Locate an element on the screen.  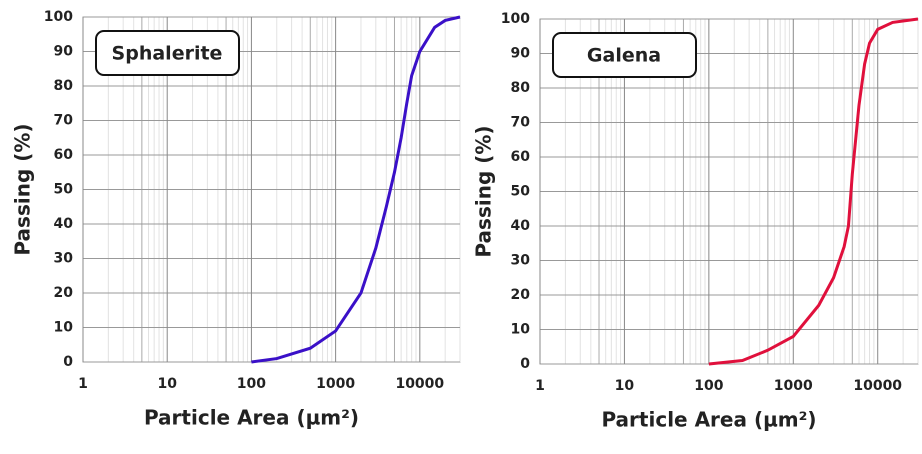
series-label: Sphalerite is located at coordinates (167, 54).